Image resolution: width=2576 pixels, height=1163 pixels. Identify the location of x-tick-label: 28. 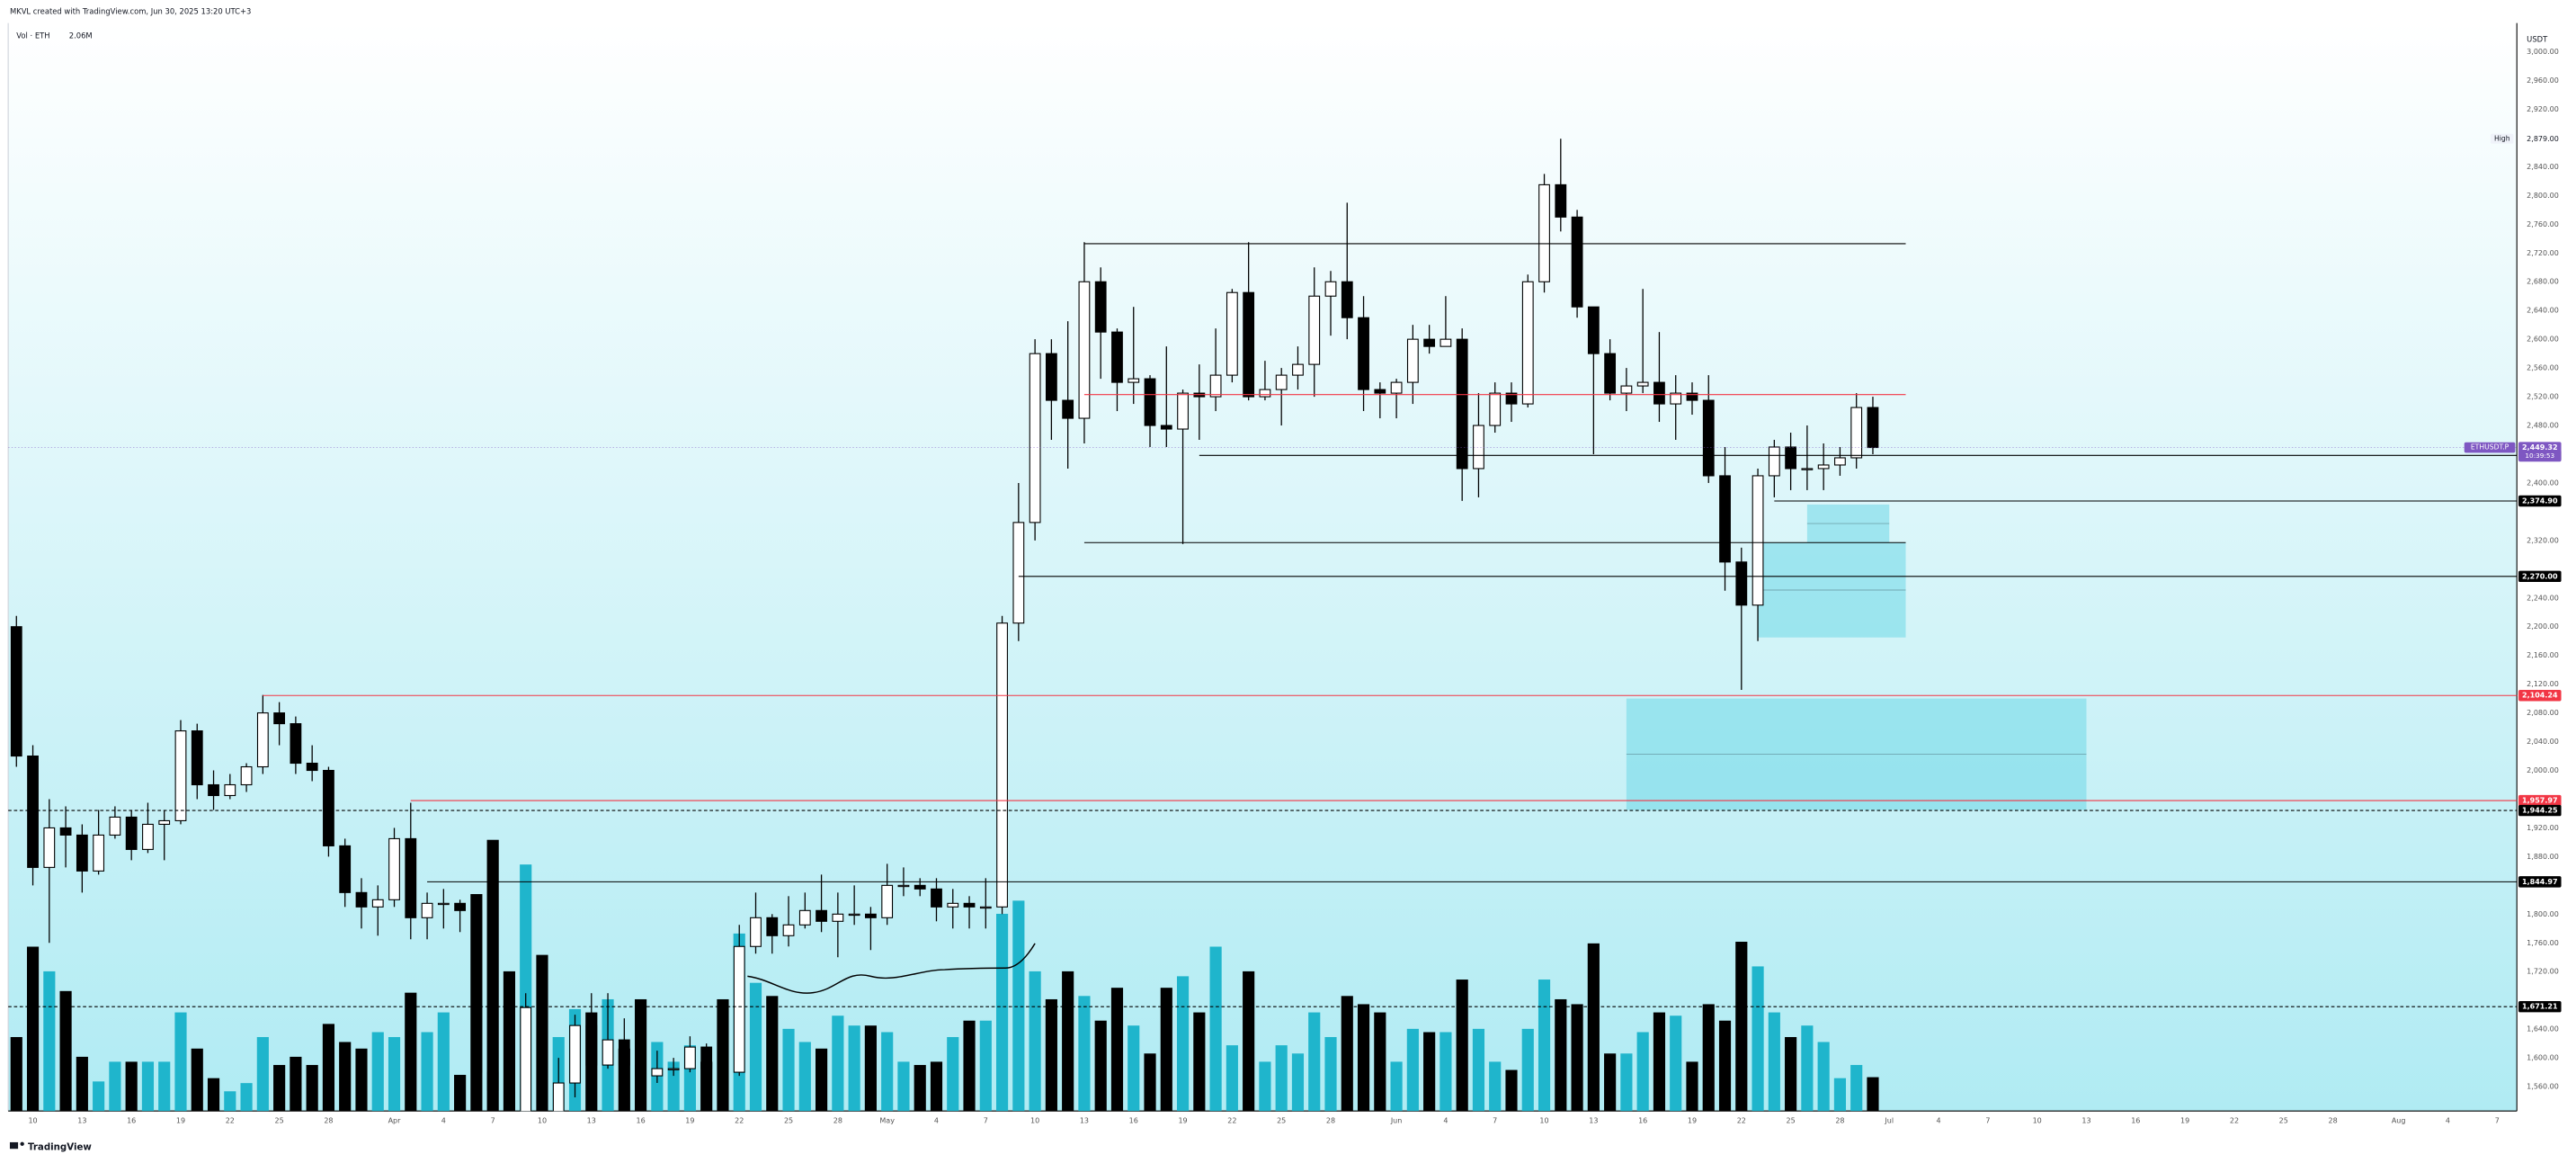
(329, 1121).